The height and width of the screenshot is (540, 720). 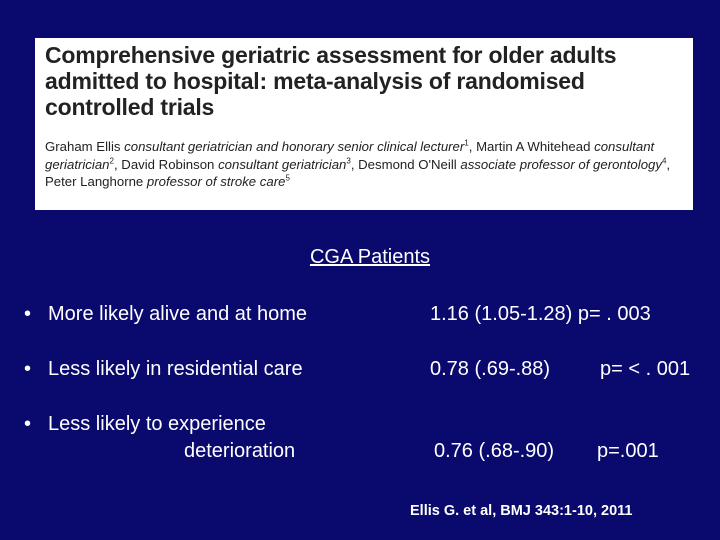 What do you see at coordinates (287, 178) in the screenshot?
I see `author-5-sup: 5` at bounding box center [287, 178].